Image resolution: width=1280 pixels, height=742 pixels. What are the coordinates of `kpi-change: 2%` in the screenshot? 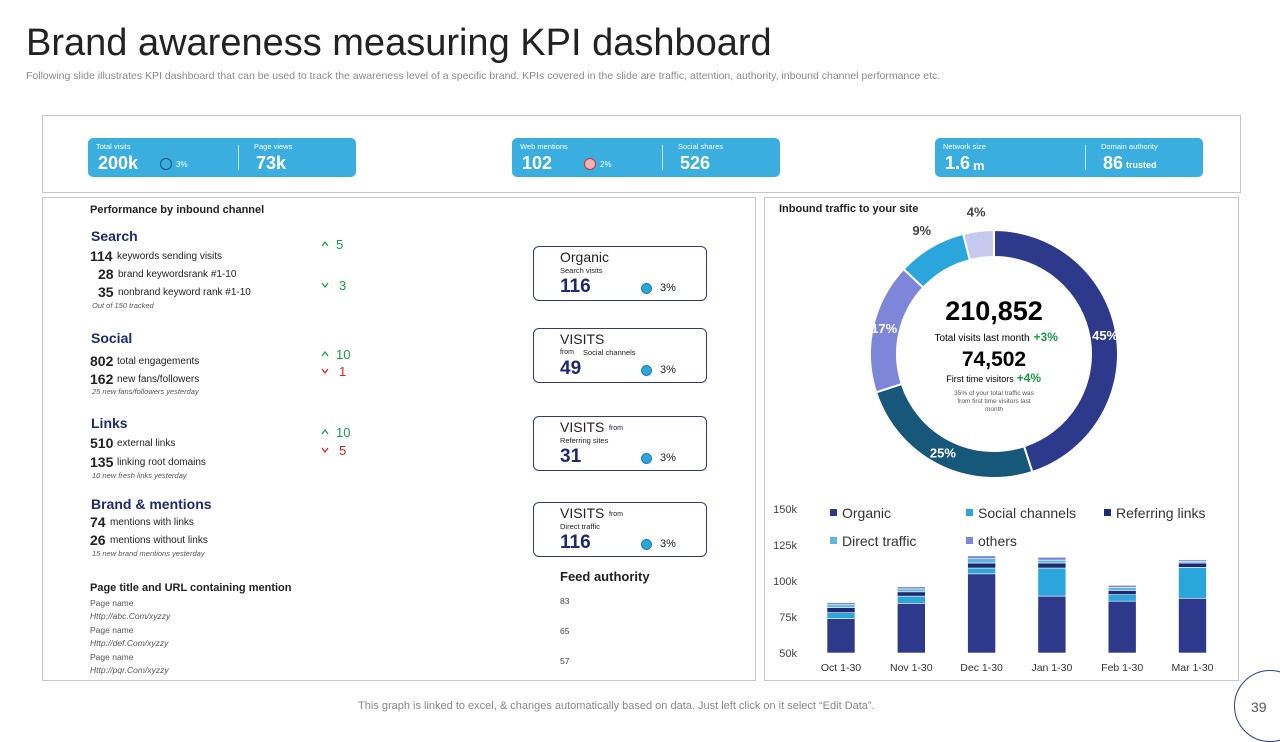 It's located at (606, 164).